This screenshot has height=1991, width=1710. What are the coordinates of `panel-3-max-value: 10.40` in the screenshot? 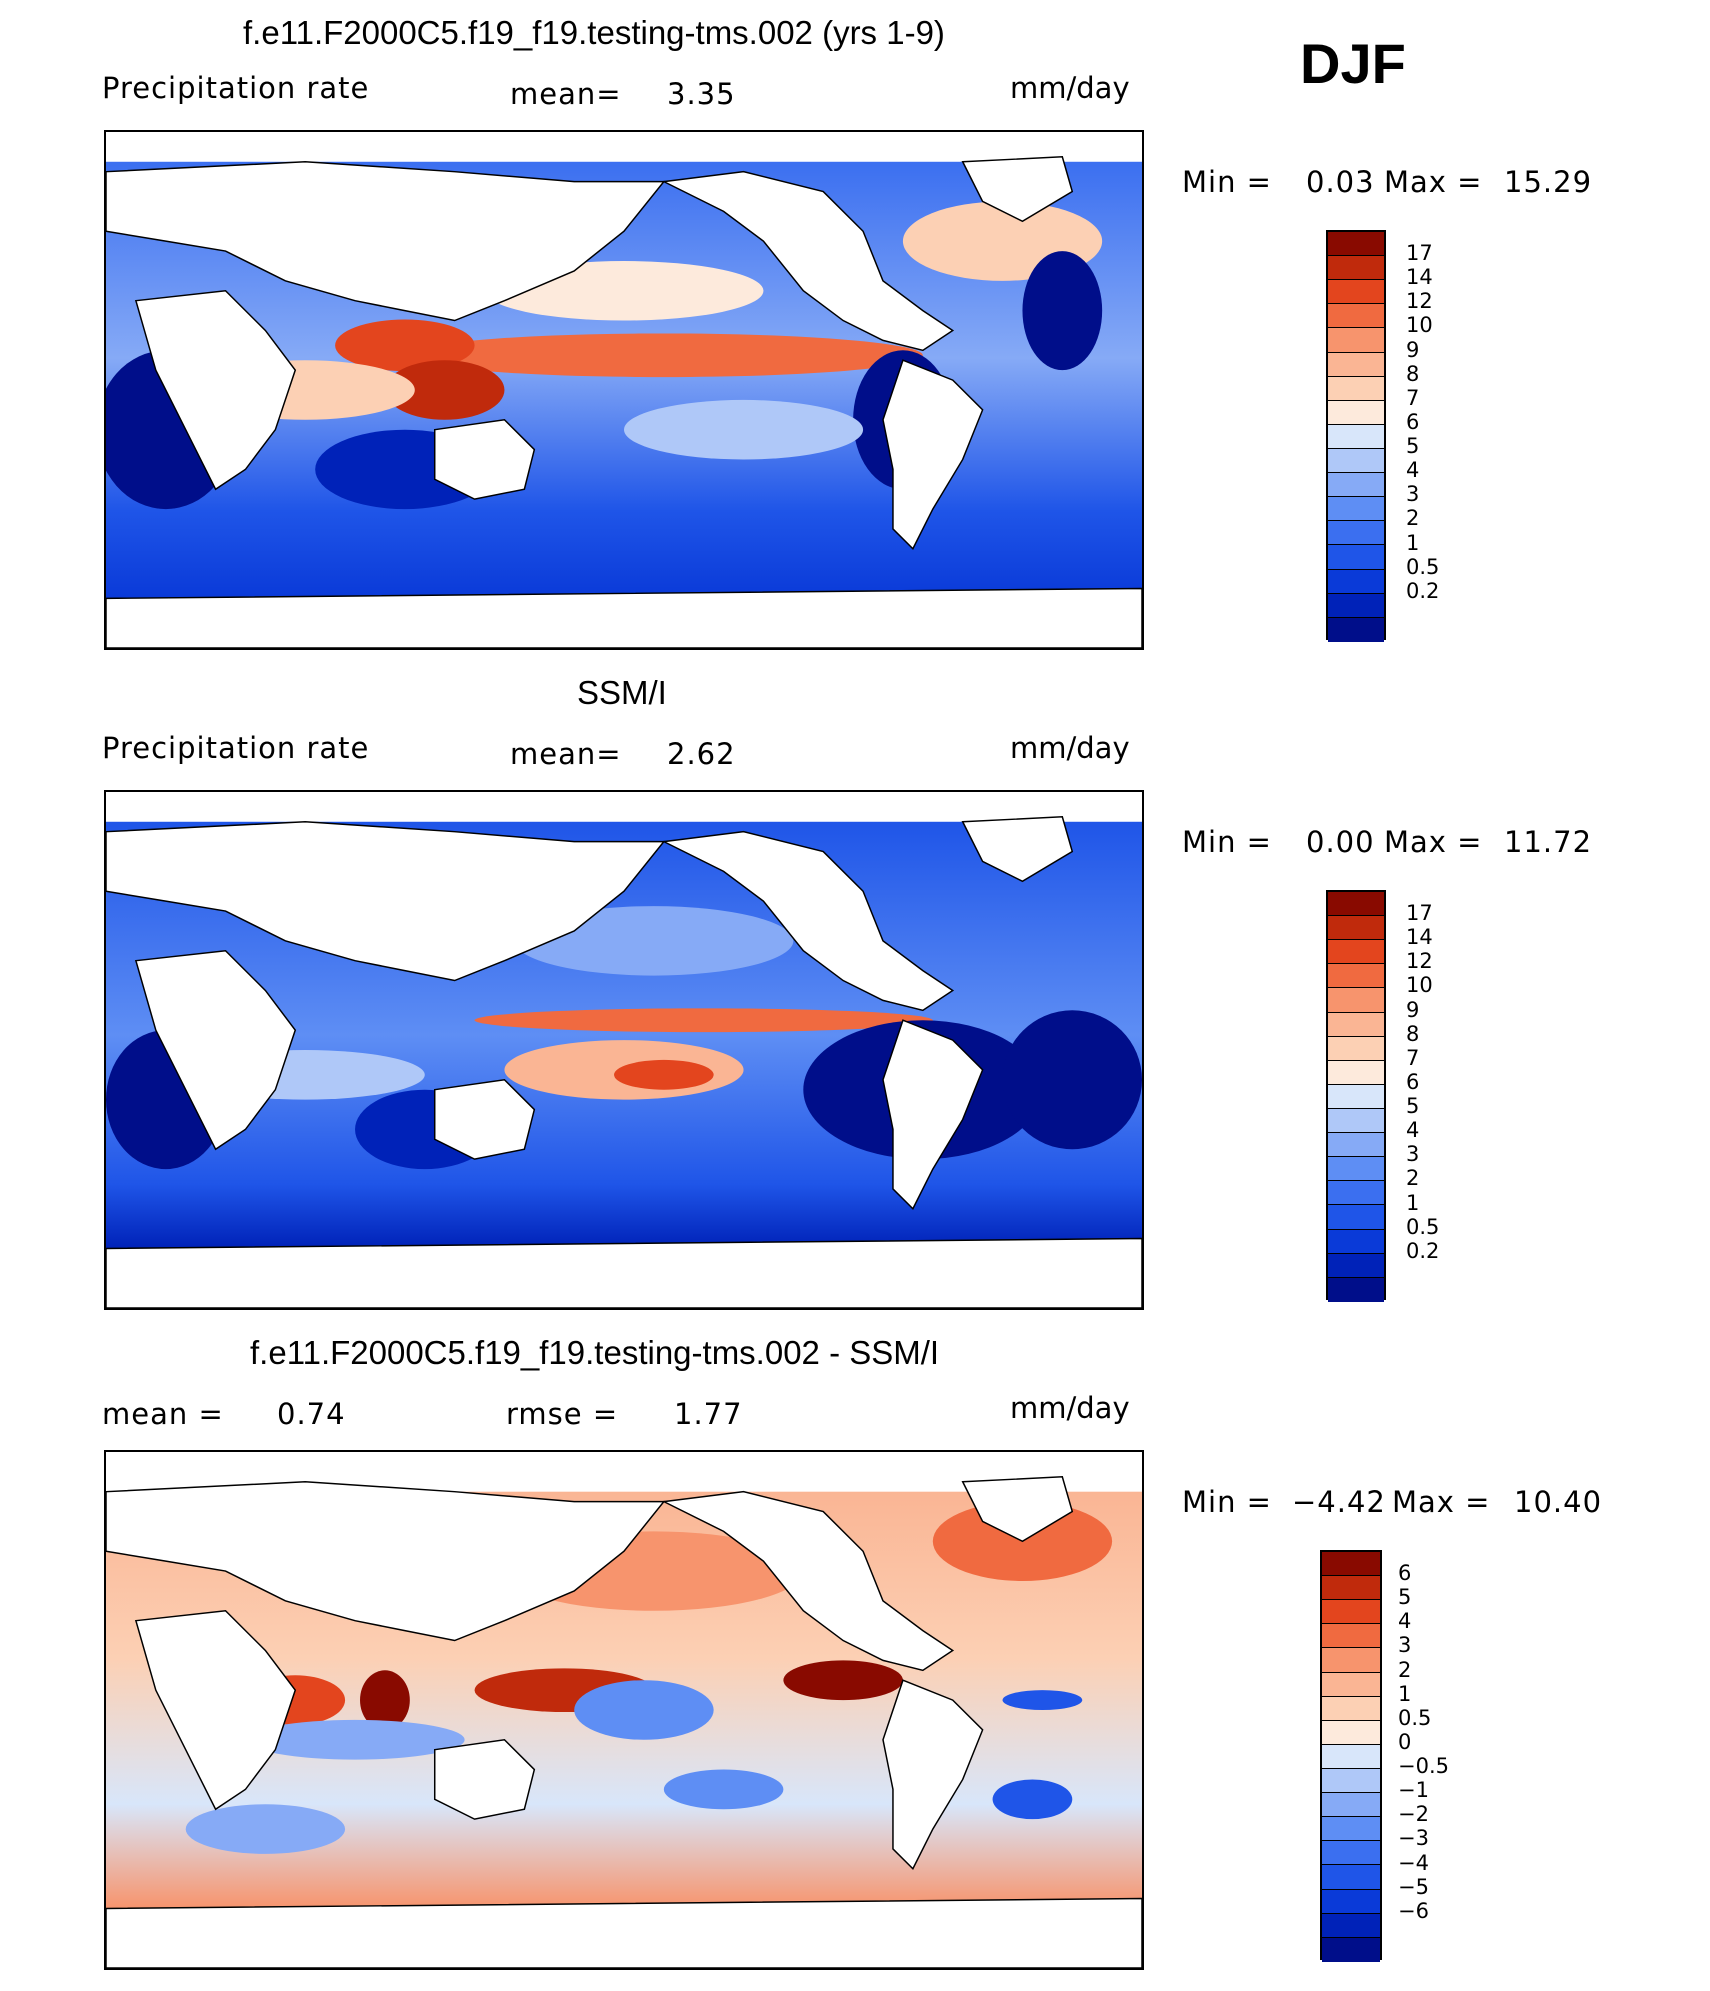 It's located at (1558, 1502).